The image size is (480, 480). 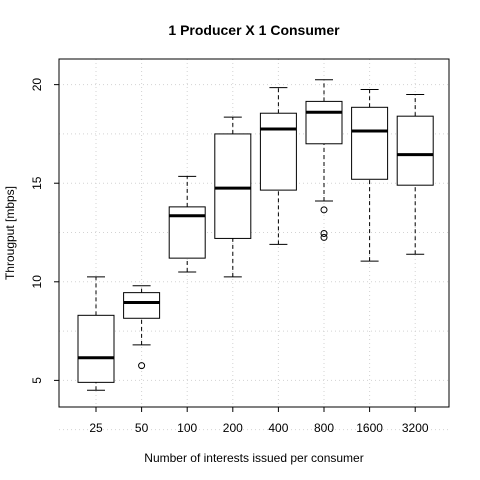 What do you see at coordinates (253, 458) in the screenshot?
I see `x-axis-label: Number of interests issued per consumer` at bounding box center [253, 458].